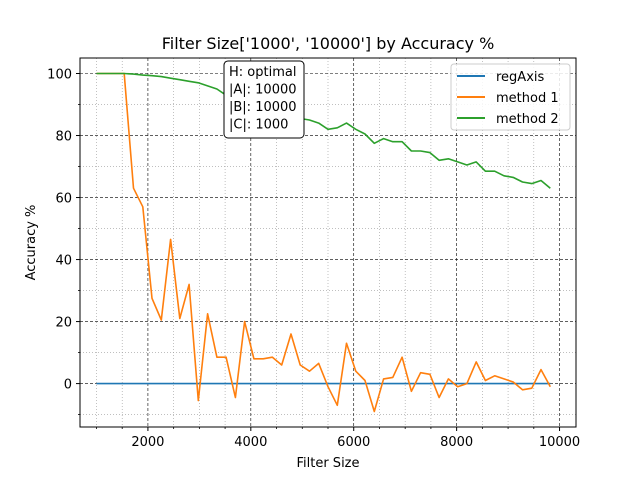 The height and width of the screenshot is (480, 640). What do you see at coordinates (263, 107) in the screenshot?
I see `annotation-line: |B|: 10000` at bounding box center [263, 107].